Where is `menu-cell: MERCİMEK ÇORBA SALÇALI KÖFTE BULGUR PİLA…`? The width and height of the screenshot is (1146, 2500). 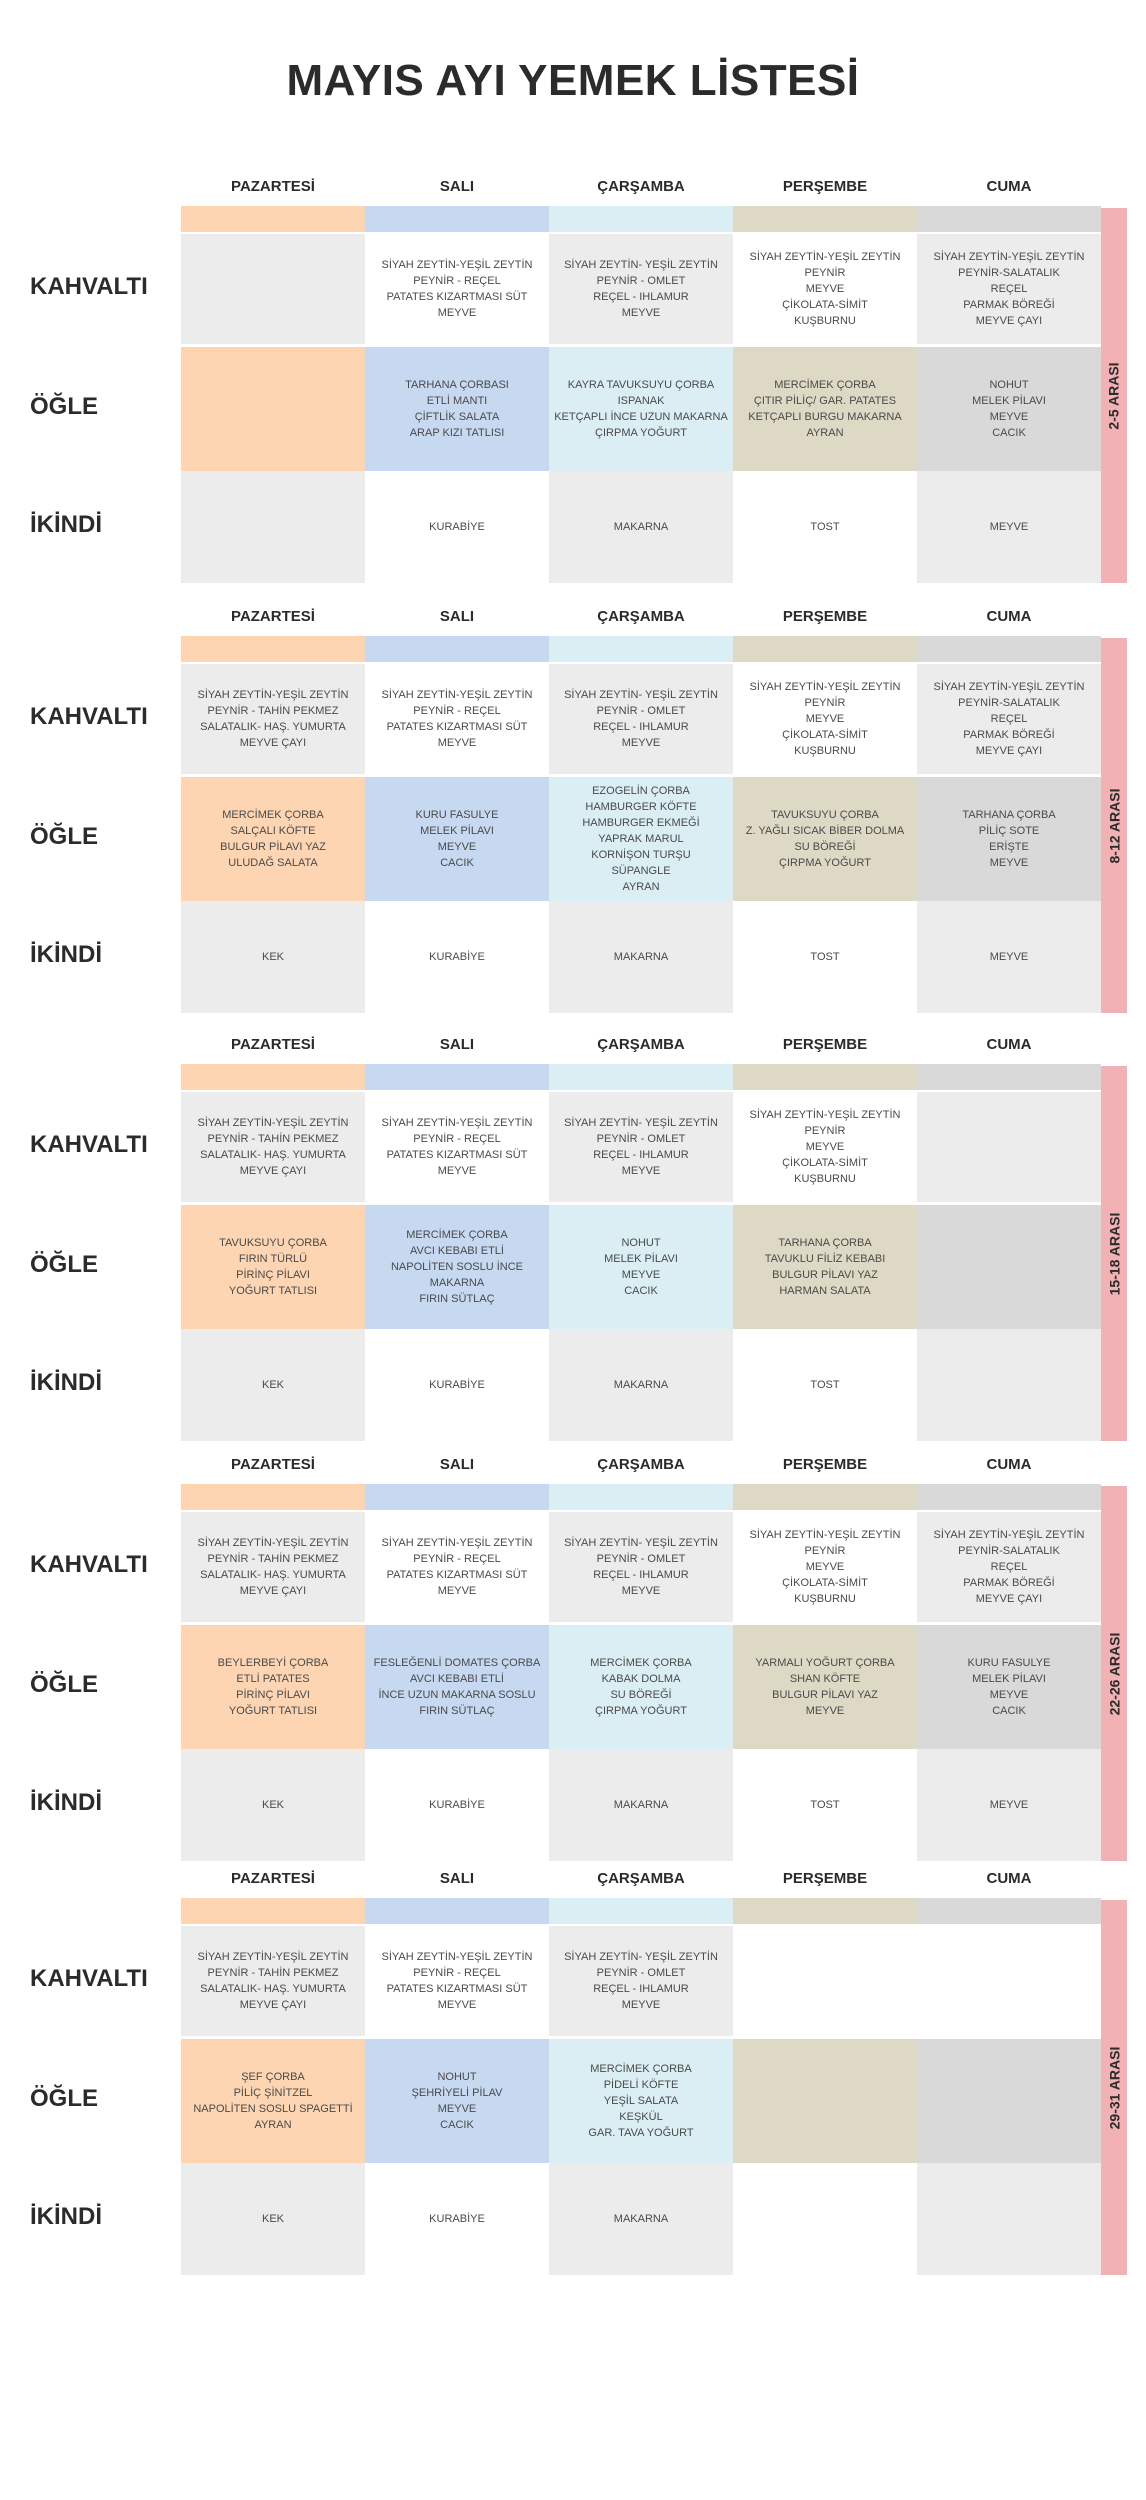 menu-cell: MERCİMEK ÇORBA SALÇALI KÖFTE BULGUR PİLA… is located at coordinates (273, 839).